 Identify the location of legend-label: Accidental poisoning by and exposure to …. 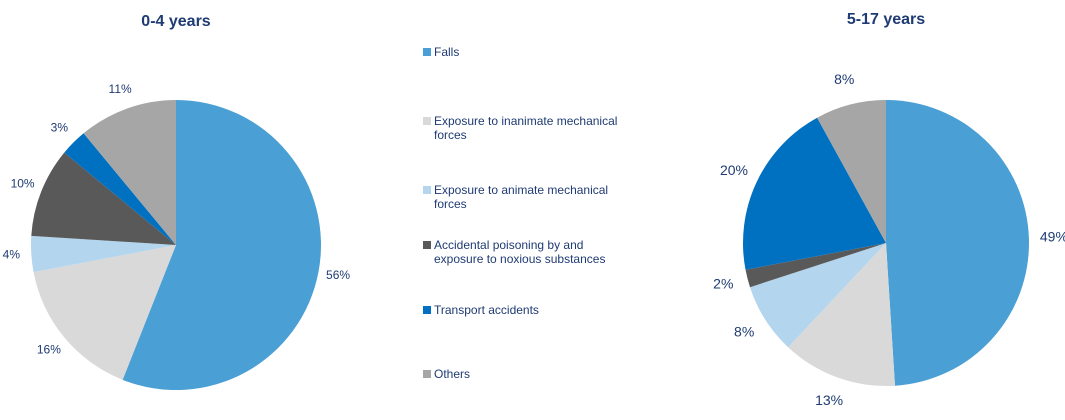
(520, 252).